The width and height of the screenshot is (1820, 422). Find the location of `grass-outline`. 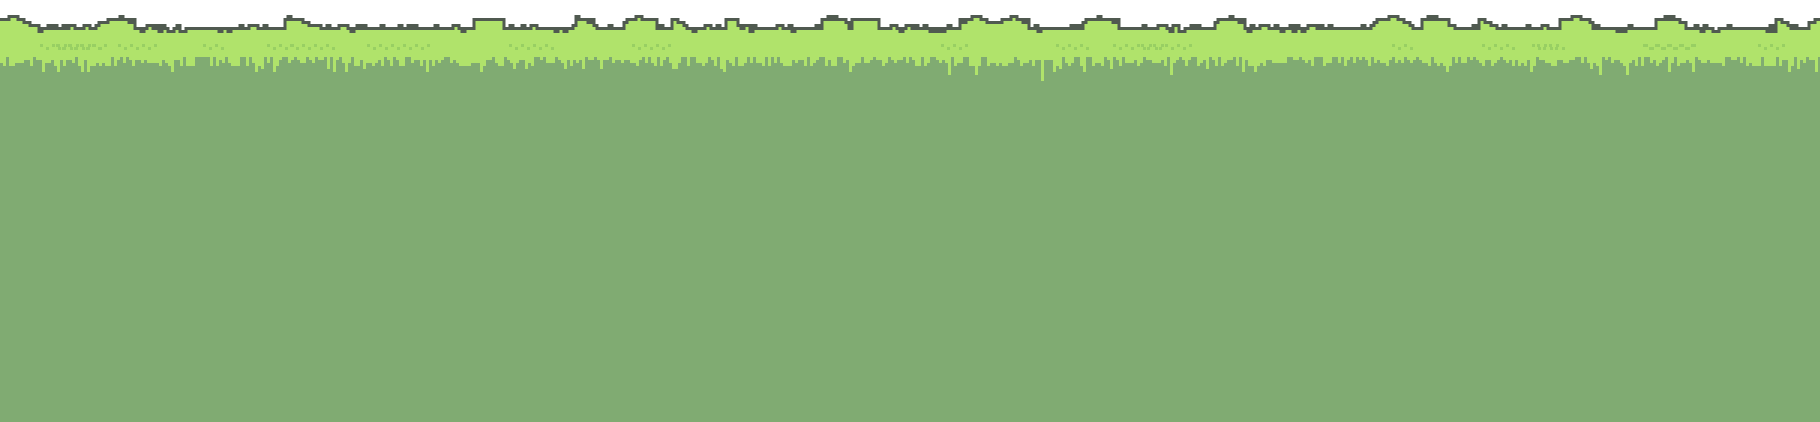

grass-outline is located at coordinates (910, 24).